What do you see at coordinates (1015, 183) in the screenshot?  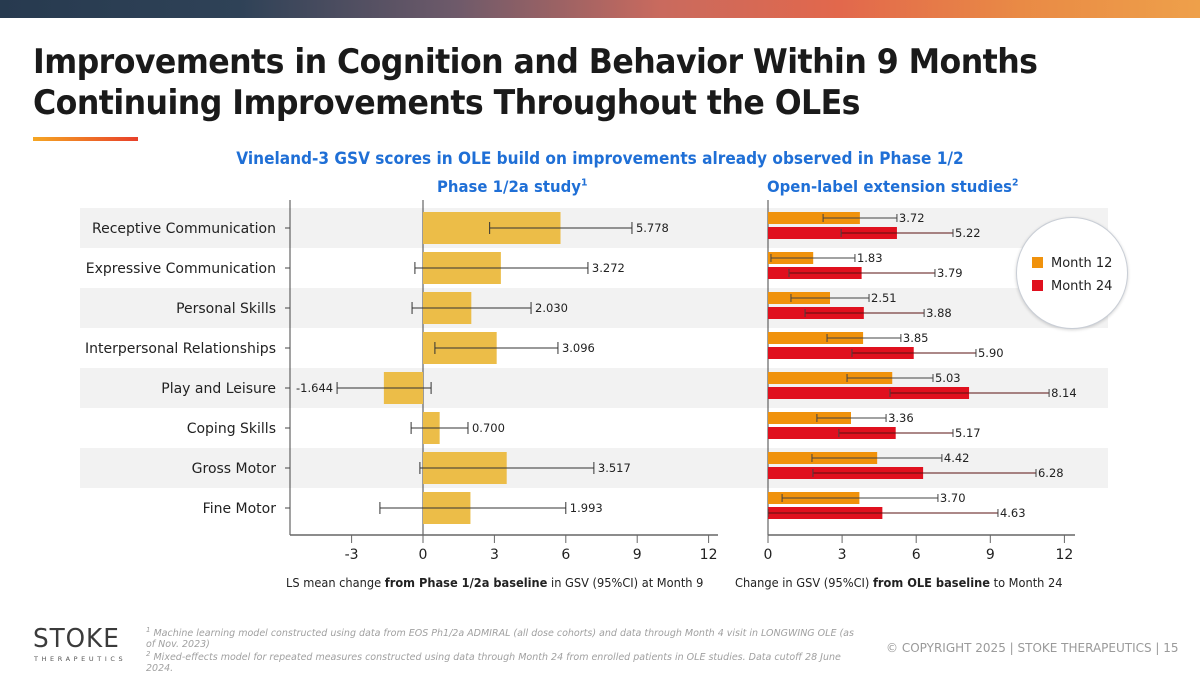 I see `right-panel-title-sup: 2` at bounding box center [1015, 183].